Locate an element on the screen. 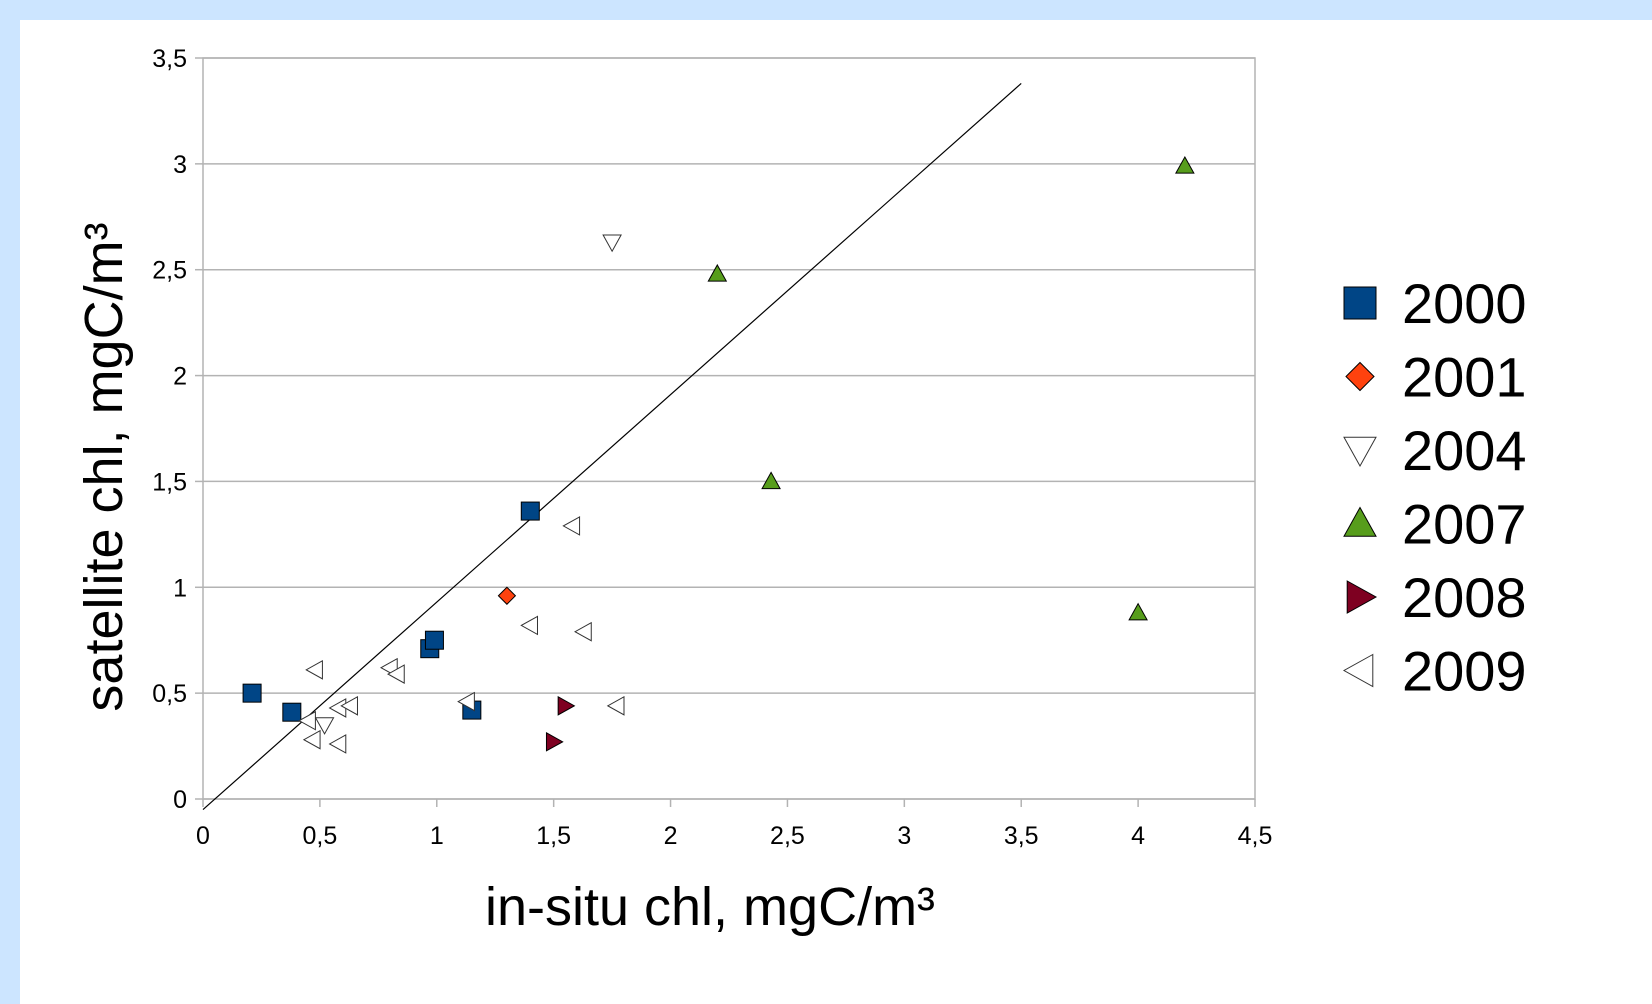 This screenshot has width=1652, height=1004. y-axis: 0 0,5 1 1,5 2 2,5 3 3,5 is located at coordinates (177, 429).